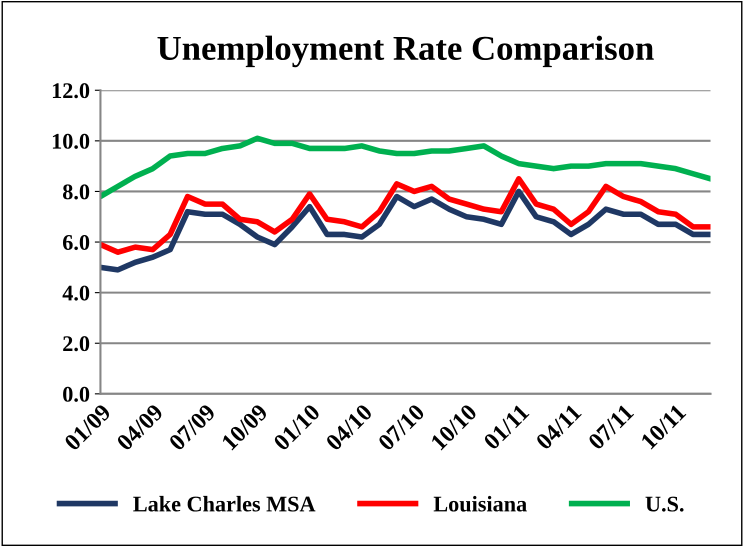 This screenshot has height=547, width=744. I want to click on y-tick-label: 12.0, so click(71, 90).